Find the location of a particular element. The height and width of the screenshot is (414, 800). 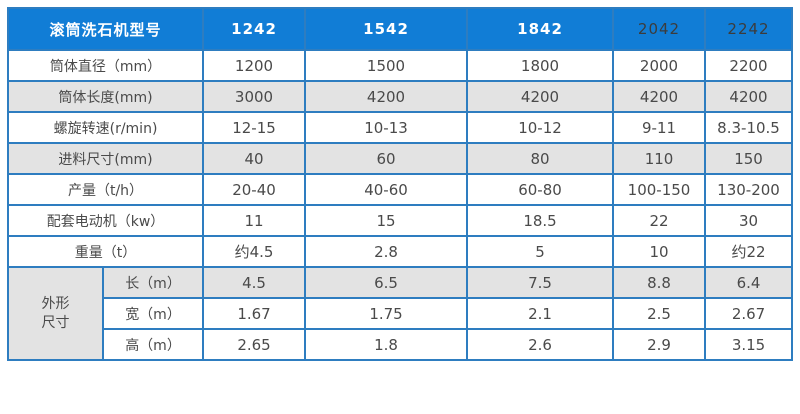

dimension-section-label-text: 外形尺寸 is located at coordinates (55, 313).